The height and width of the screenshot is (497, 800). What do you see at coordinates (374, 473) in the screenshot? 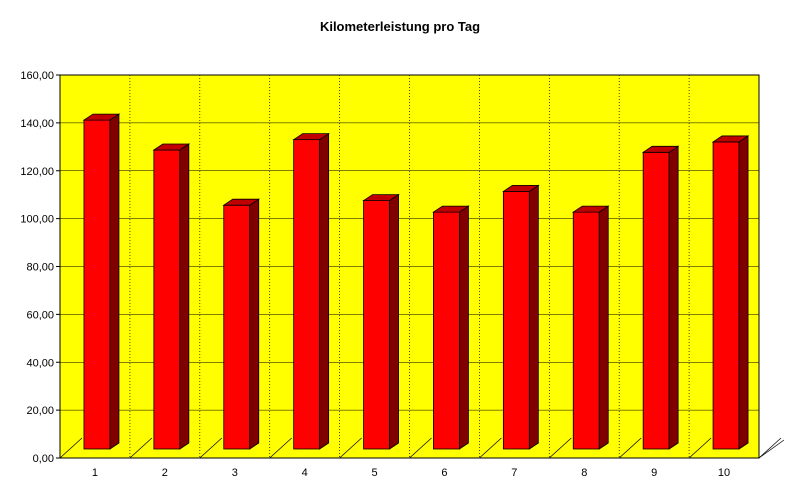
I see `x-tick-label: 5` at bounding box center [374, 473].